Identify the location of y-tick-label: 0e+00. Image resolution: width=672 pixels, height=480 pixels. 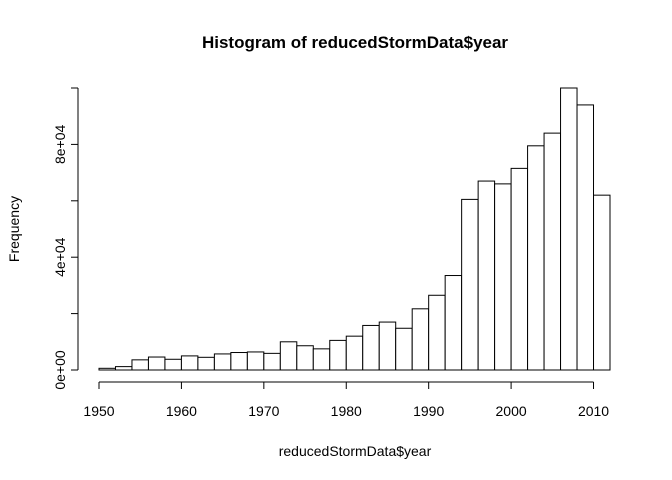
(60, 370).